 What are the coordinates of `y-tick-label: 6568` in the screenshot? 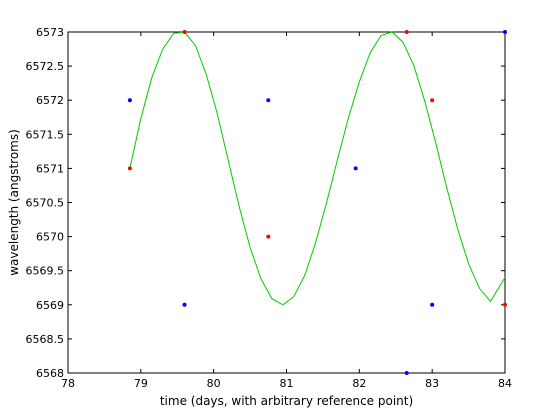 It's located at (50, 373).